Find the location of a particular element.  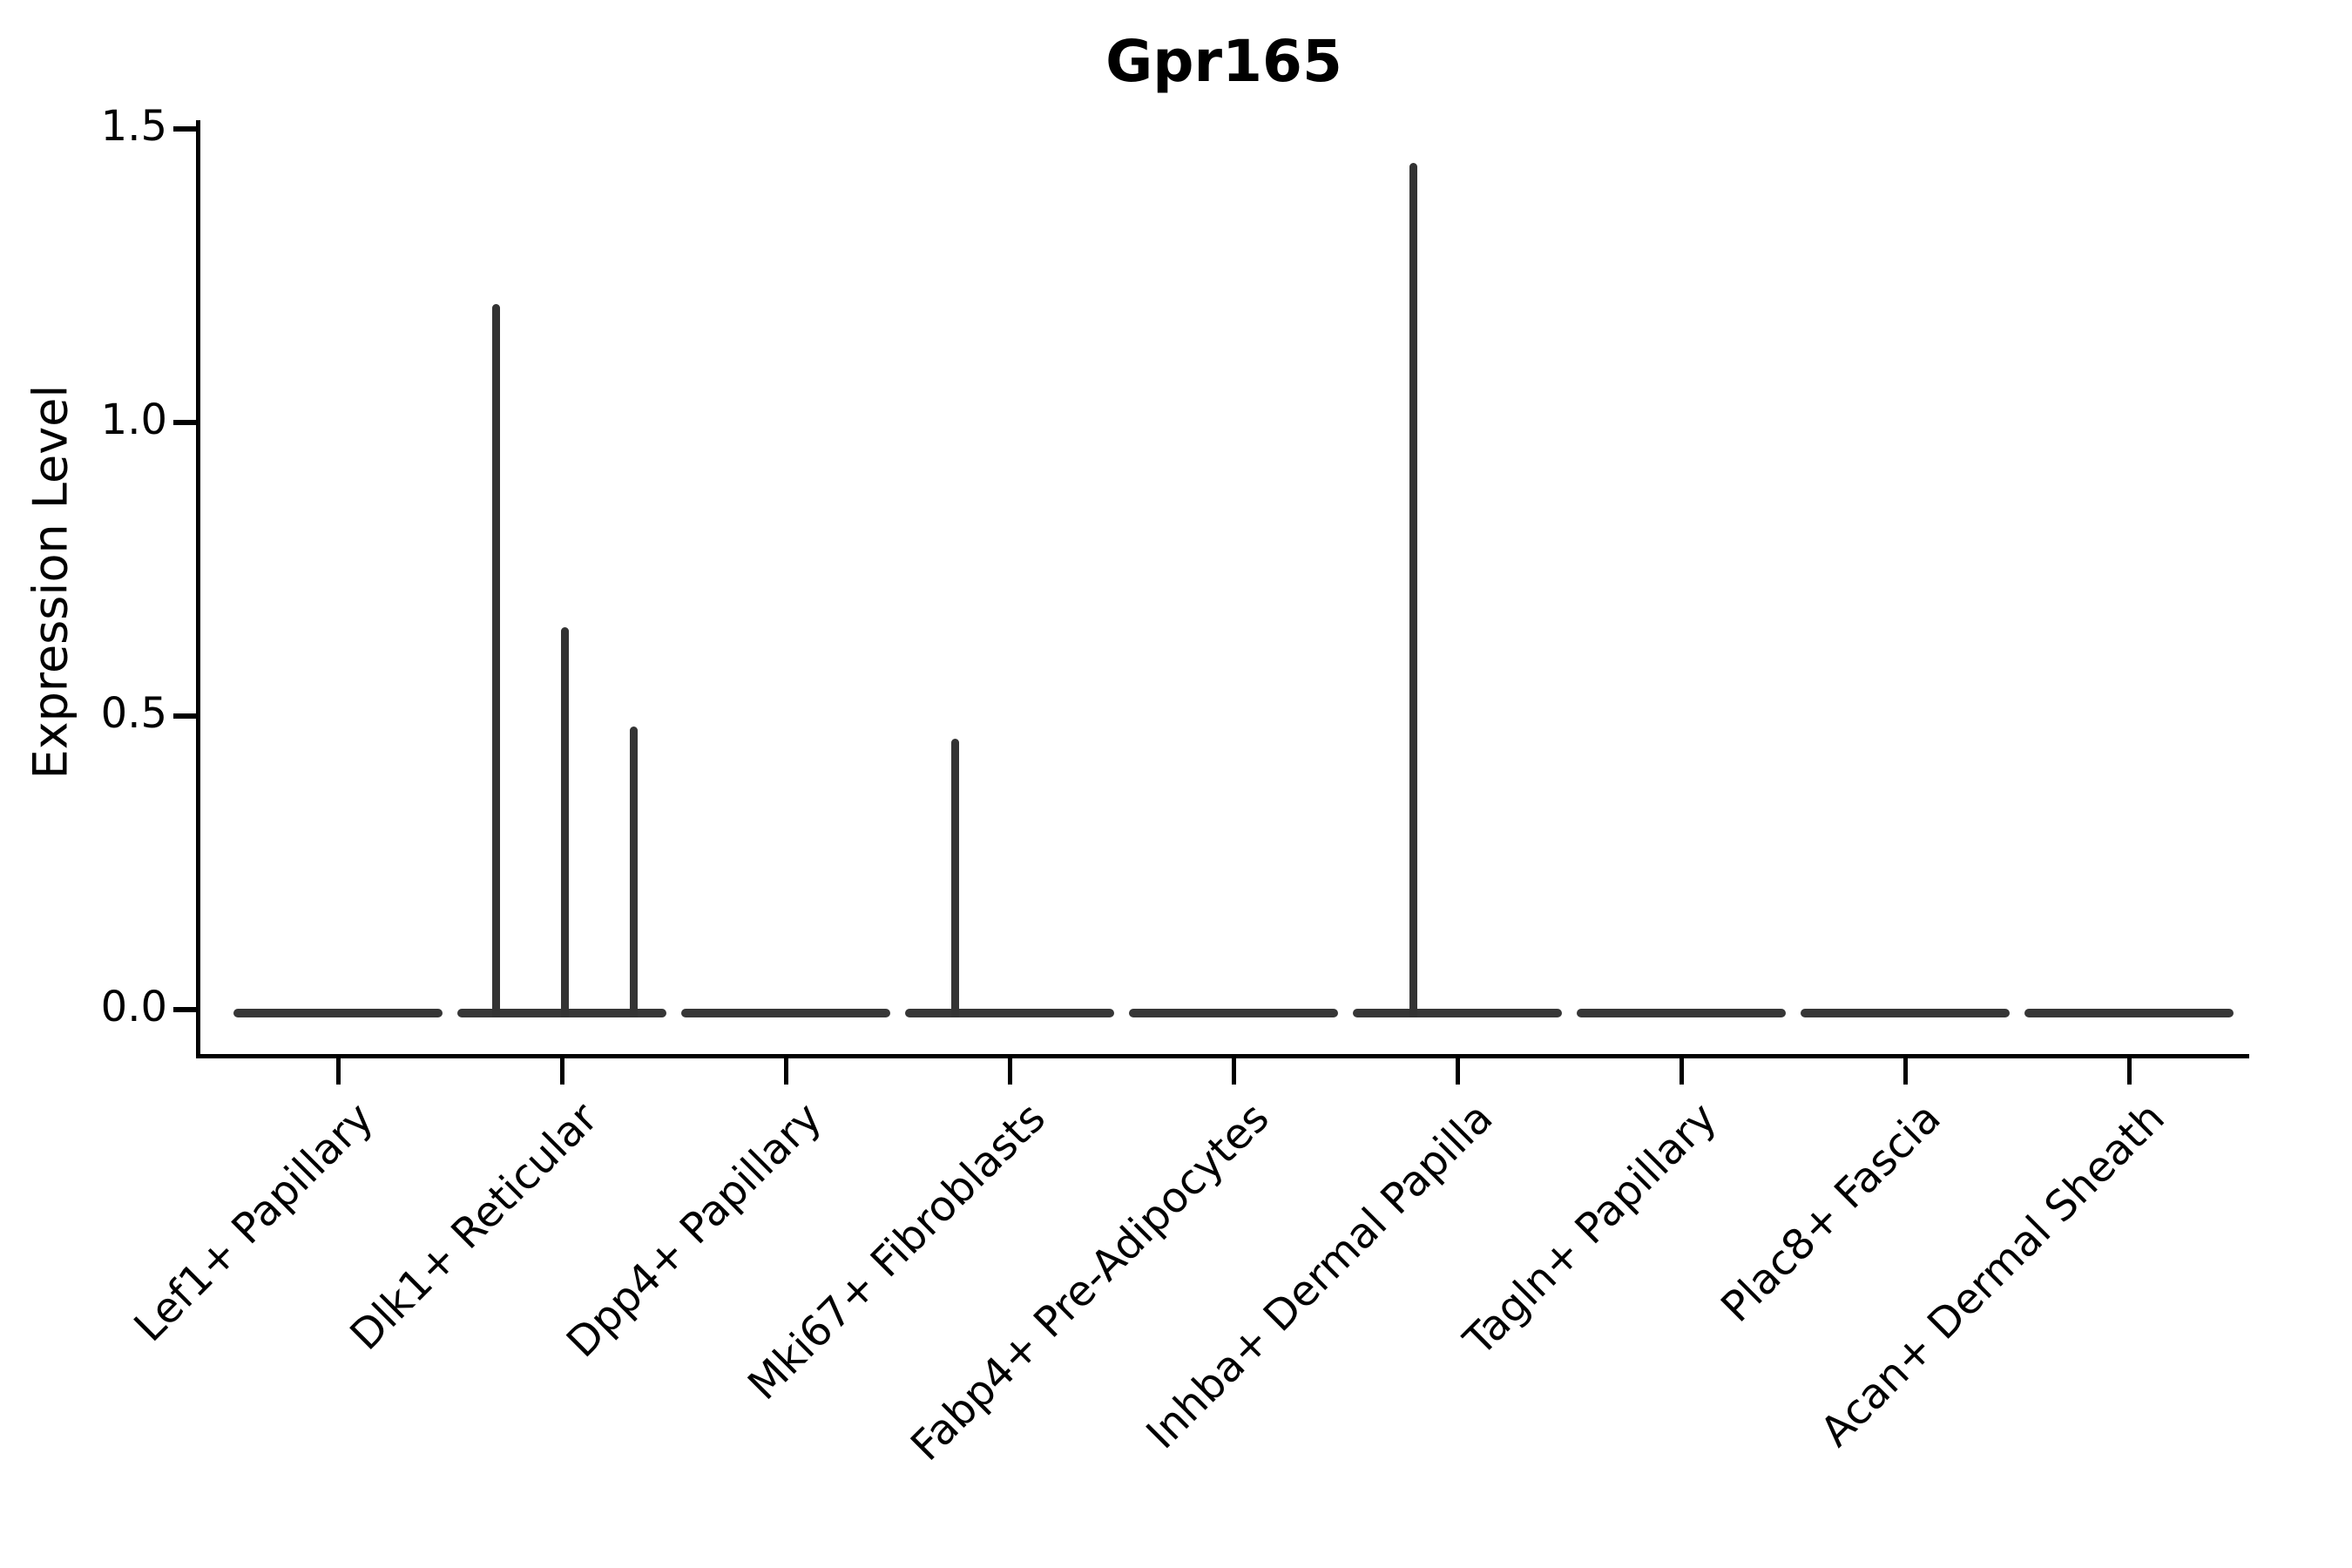

y-tick-label: 0.5 is located at coordinates (134, 713).